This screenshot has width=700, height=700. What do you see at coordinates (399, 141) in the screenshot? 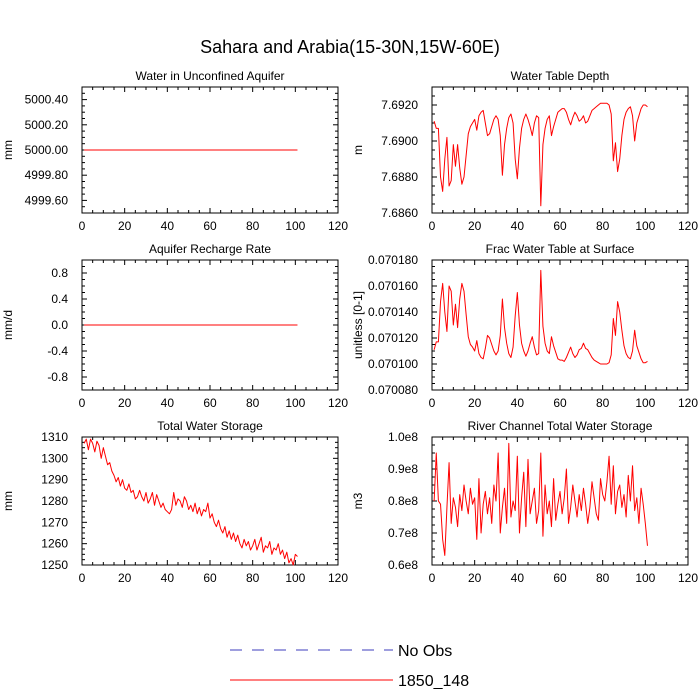
I see `y-tick-label: 7.6900` at bounding box center [399, 141].